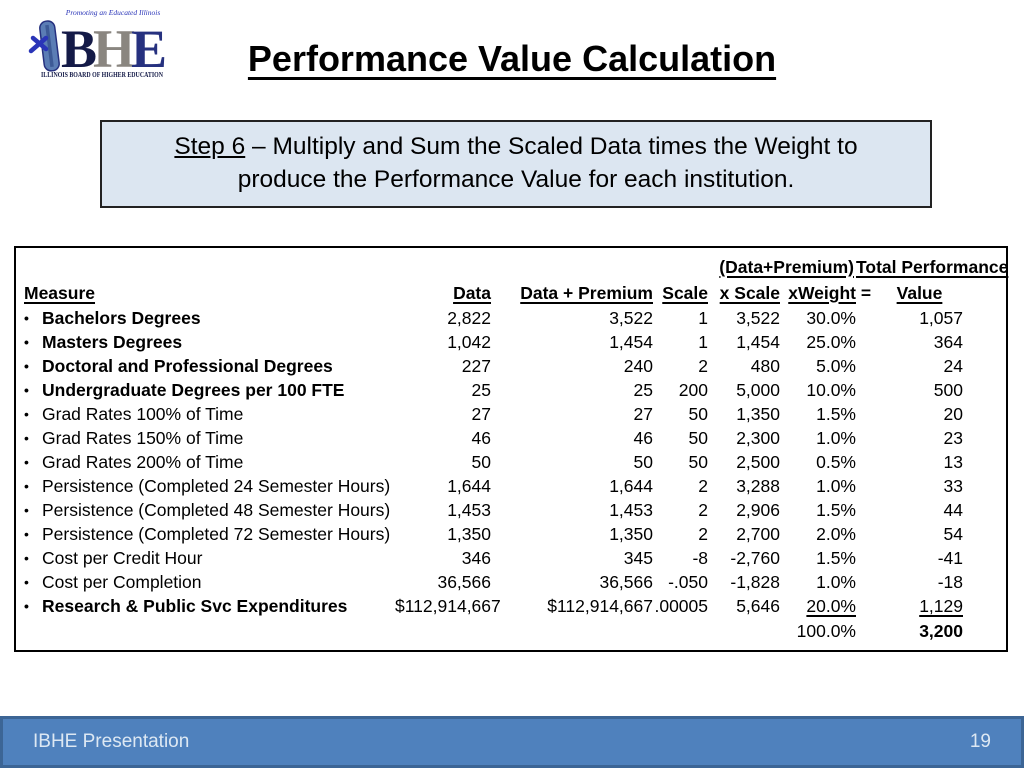 The height and width of the screenshot is (768, 1024). Describe the element at coordinates (758, 509) in the screenshot. I see `x-scale-cell: 2,906` at that location.